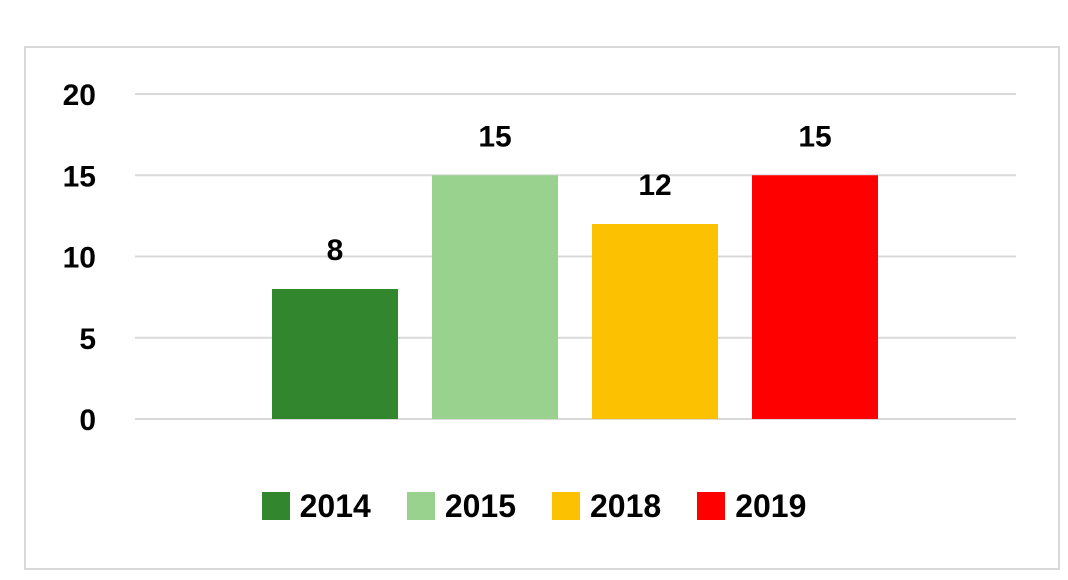  I want to click on legend-item-2018: 2018, so click(606, 506).